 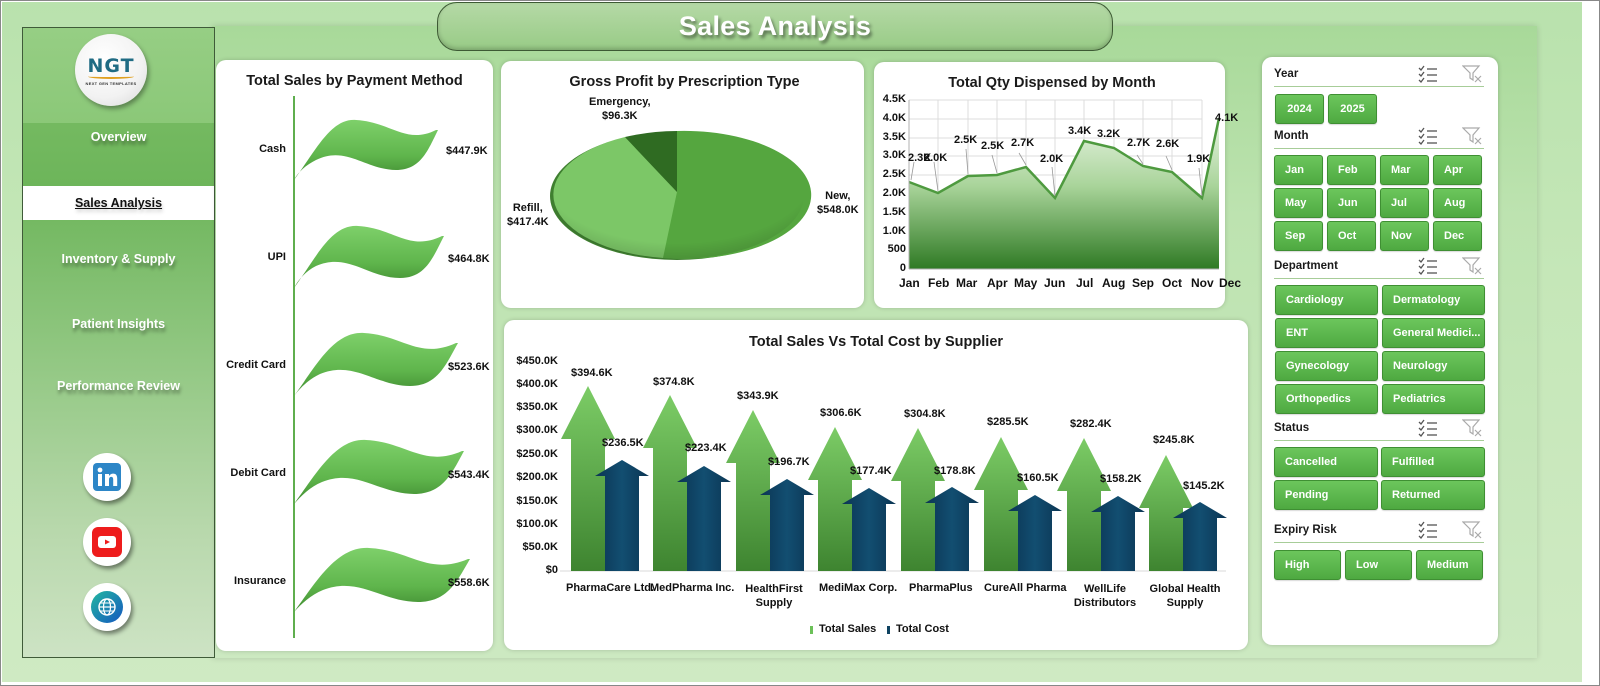 What do you see at coordinates (1433, 462) in the screenshot?
I see `status-chip: Fulfilled` at bounding box center [1433, 462].